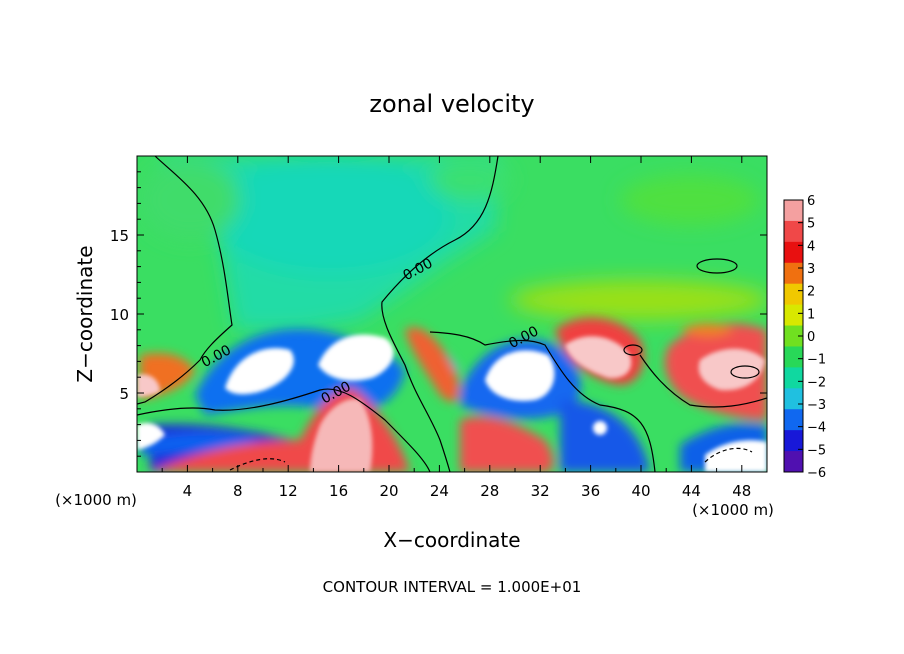  What do you see at coordinates (288, 491) in the screenshot?
I see `x-tick-label: 12` at bounding box center [288, 491].